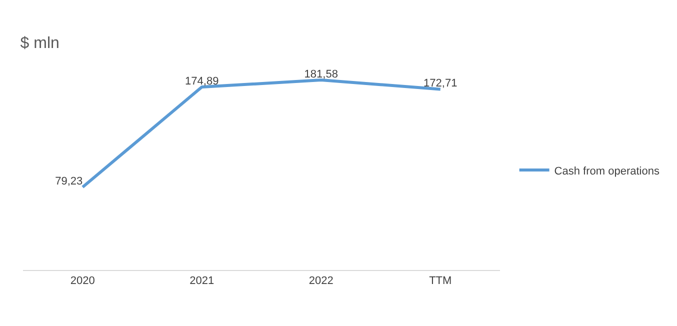 The height and width of the screenshot is (326, 677). What do you see at coordinates (321, 281) in the screenshot?
I see `x-tick-label: 2022` at bounding box center [321, 281].